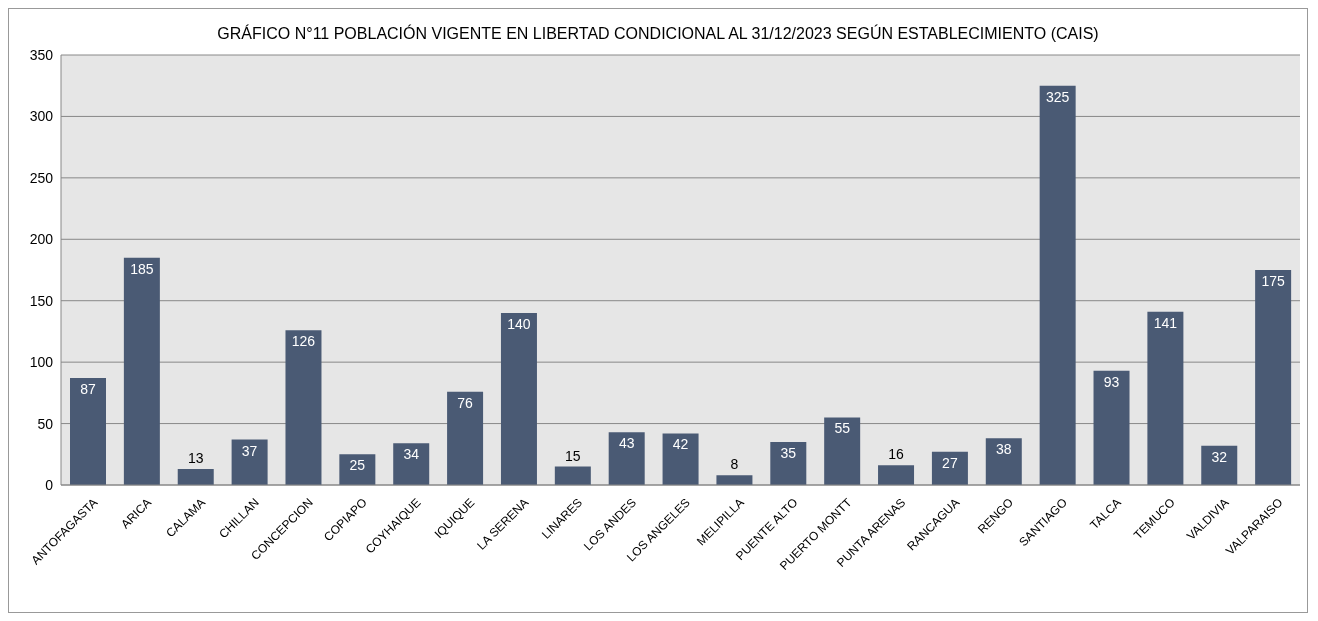 Image resolution: width=1318 pixels, height=621 pixels. I want to click on data-label: 8, so click(734, 464).